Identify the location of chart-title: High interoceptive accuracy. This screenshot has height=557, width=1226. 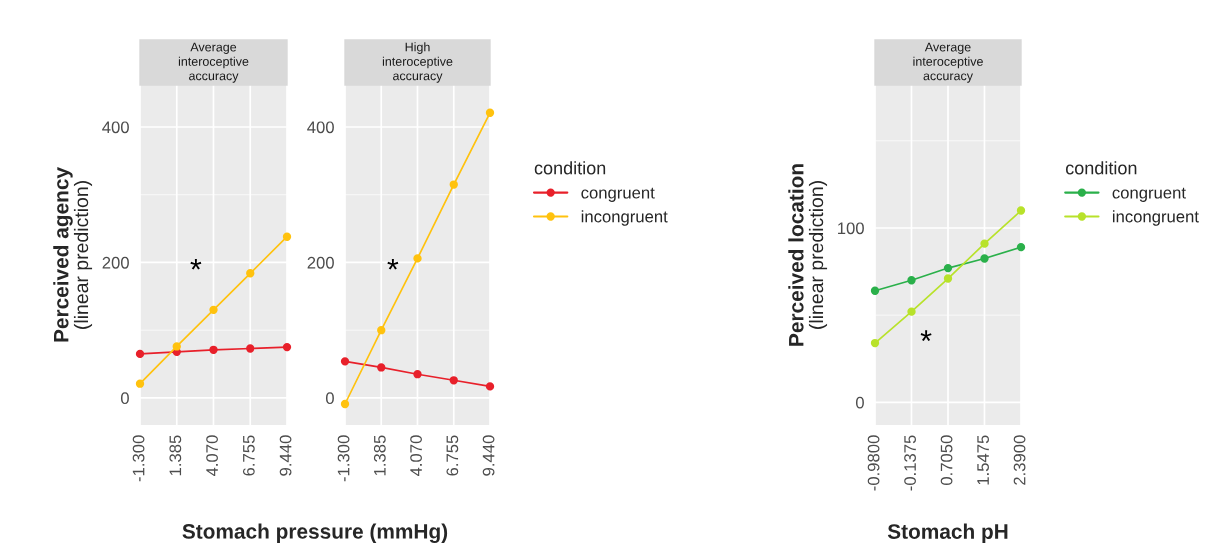
(417, 62).